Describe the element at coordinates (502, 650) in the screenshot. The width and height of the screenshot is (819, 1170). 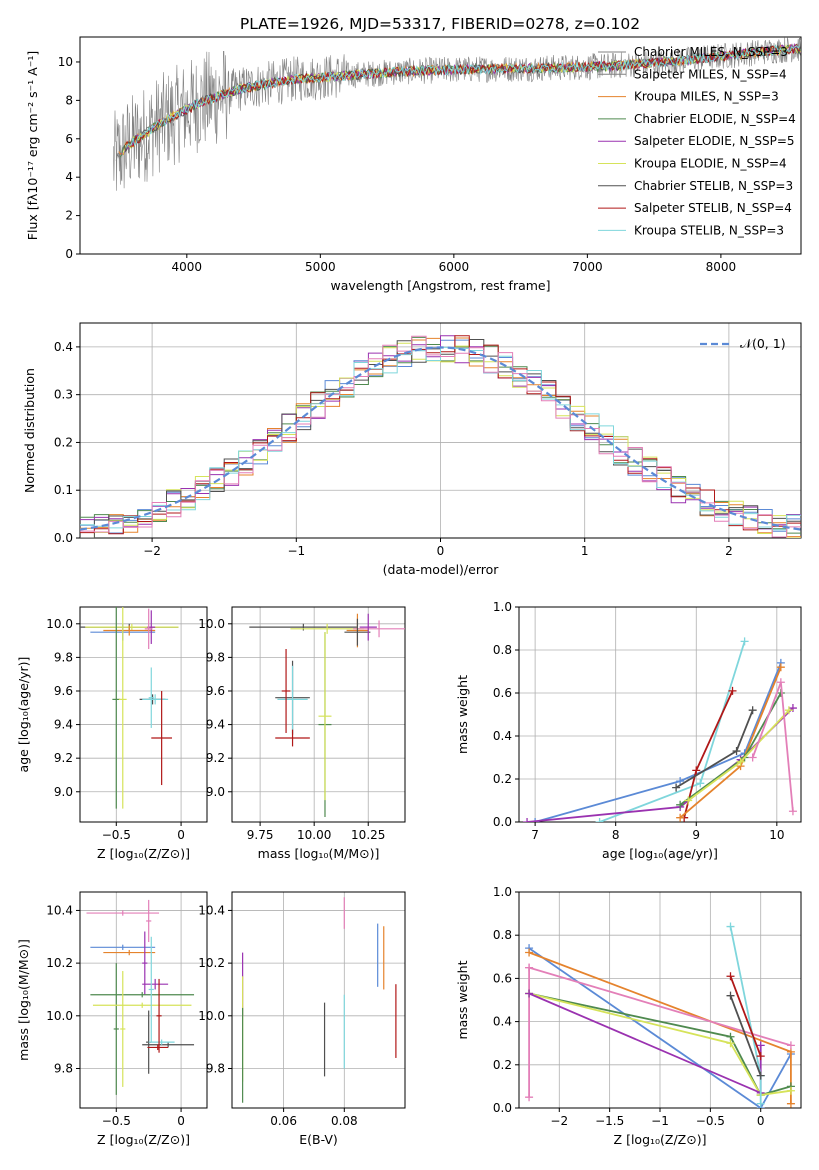
I see `y-tick-label: 0.8` at that location.